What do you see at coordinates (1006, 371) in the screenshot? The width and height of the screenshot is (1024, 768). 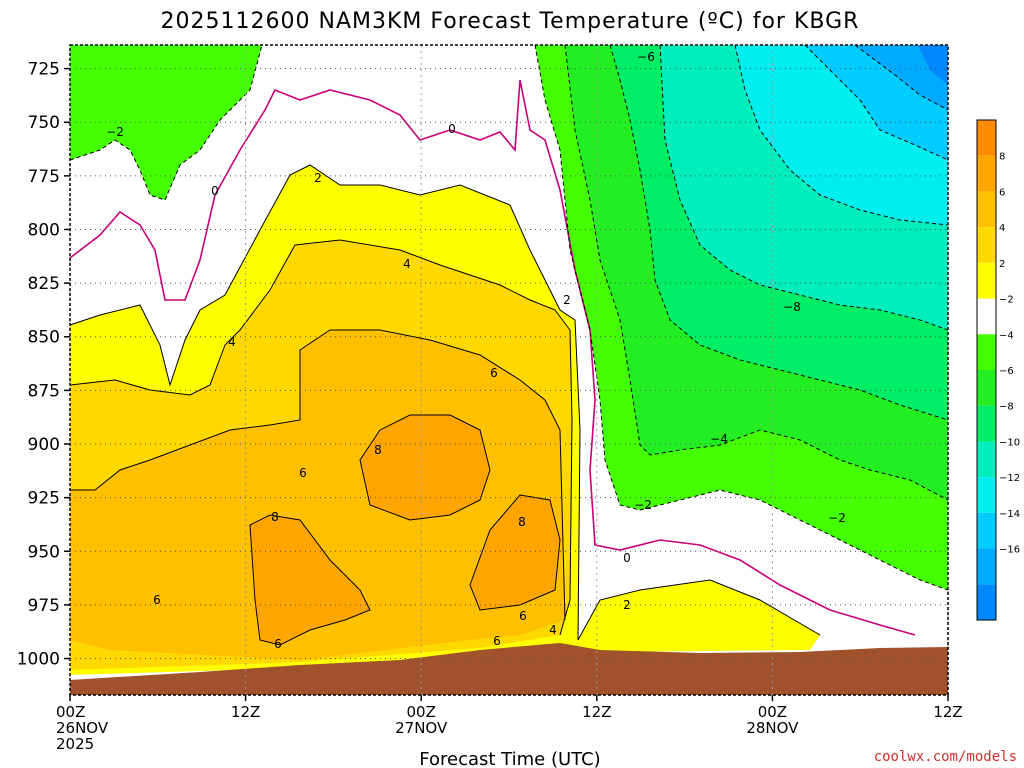 I see `colorbar-label: −6` at bounding box center [1006, 371].